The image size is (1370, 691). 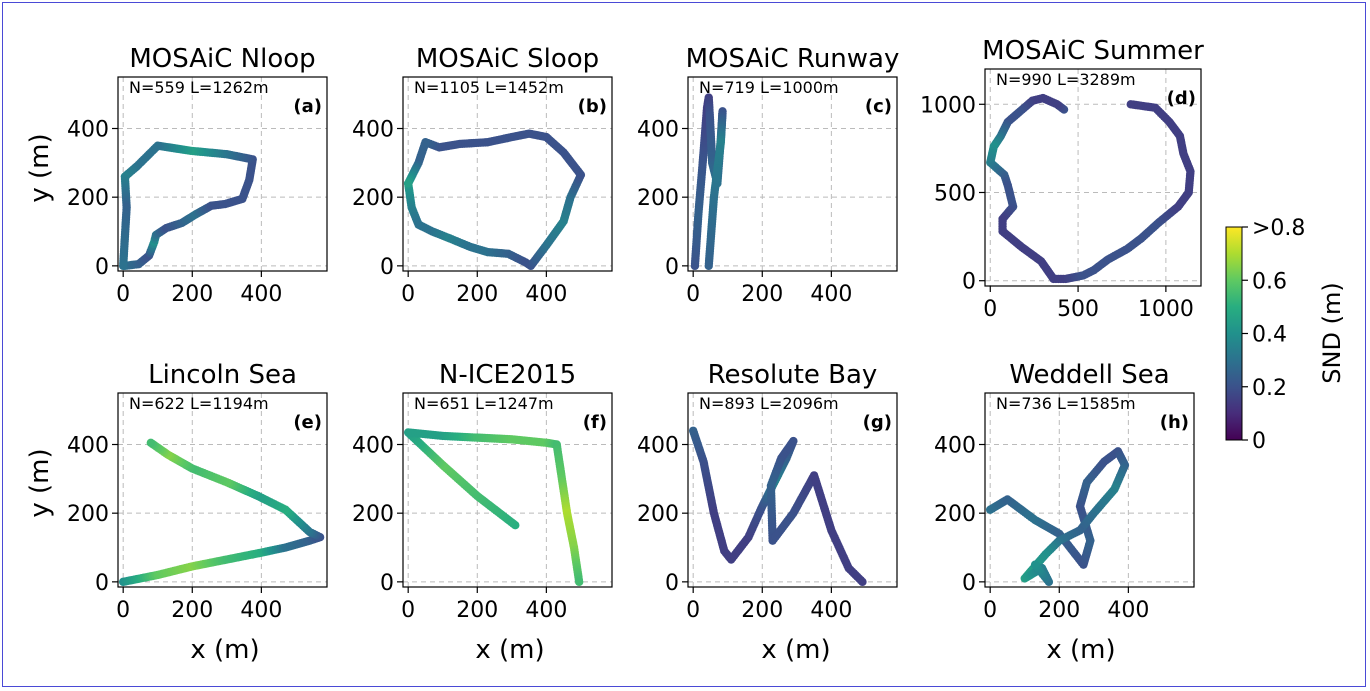 I want to click on panel-g-xtick-label-0: 0, so click(x=693, y=610).